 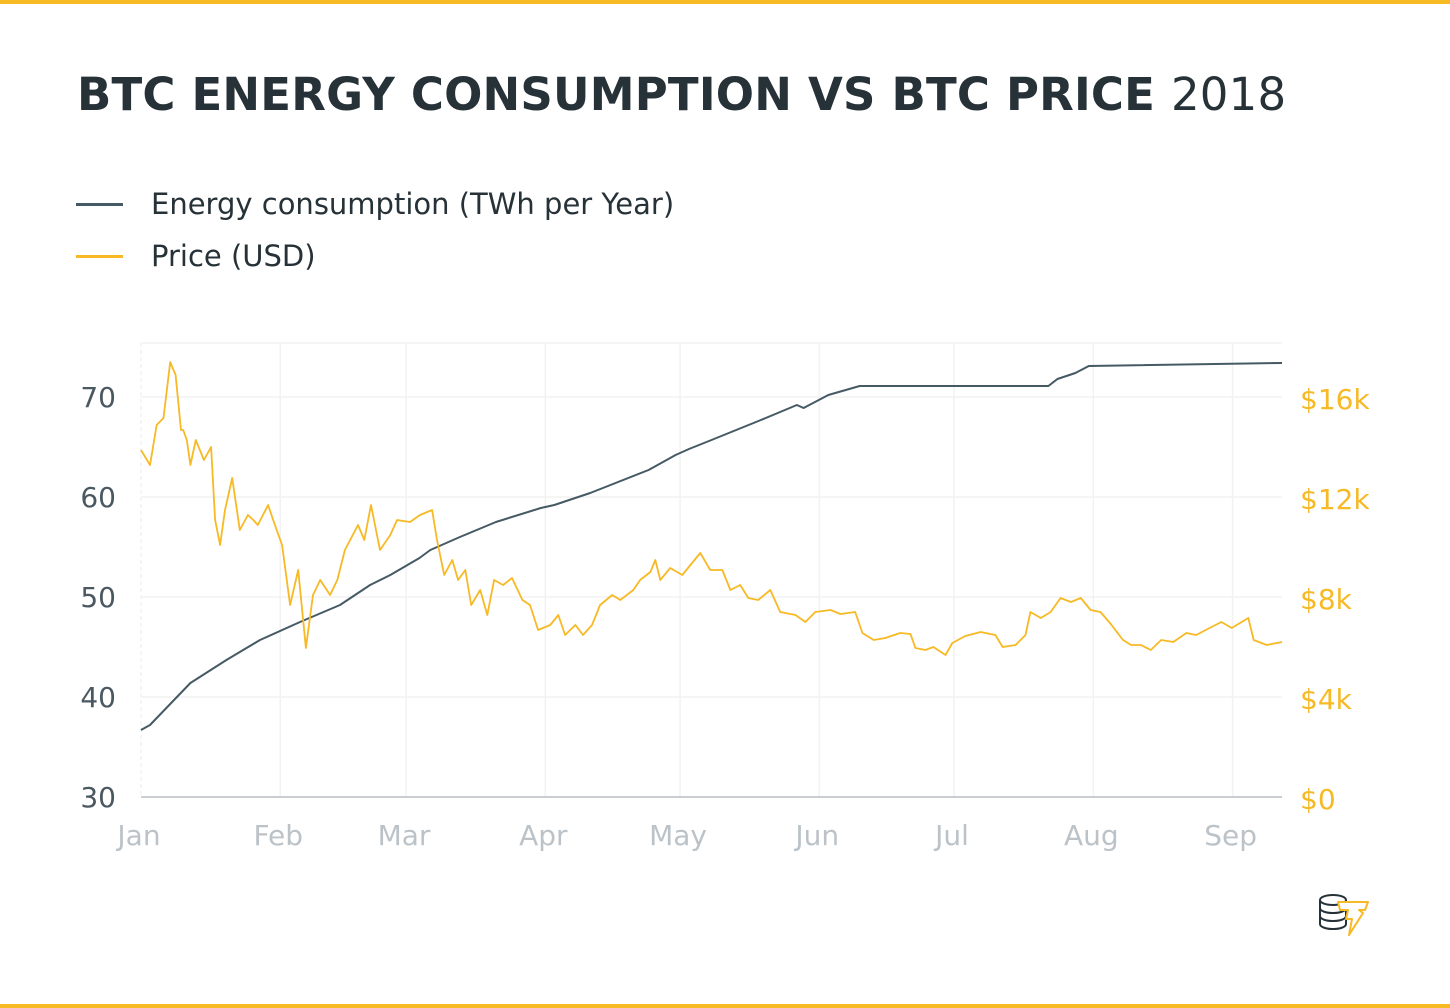 I want to click on x-tick-label: Feb, so click(x=278, y=835).